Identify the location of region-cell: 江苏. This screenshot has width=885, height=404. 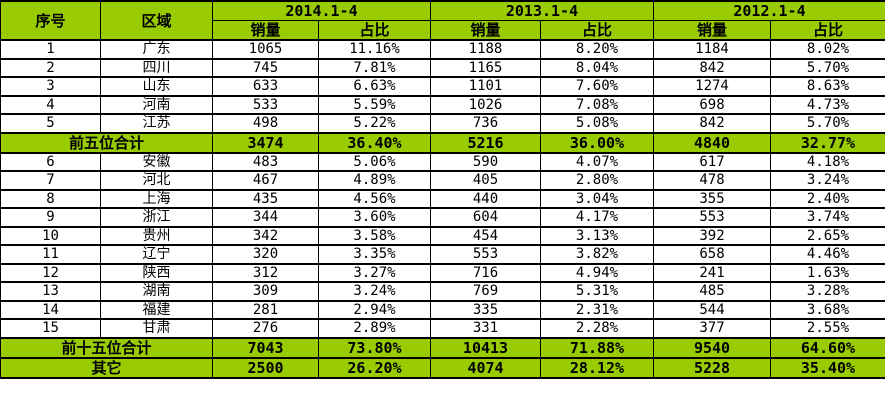
(156, 123).